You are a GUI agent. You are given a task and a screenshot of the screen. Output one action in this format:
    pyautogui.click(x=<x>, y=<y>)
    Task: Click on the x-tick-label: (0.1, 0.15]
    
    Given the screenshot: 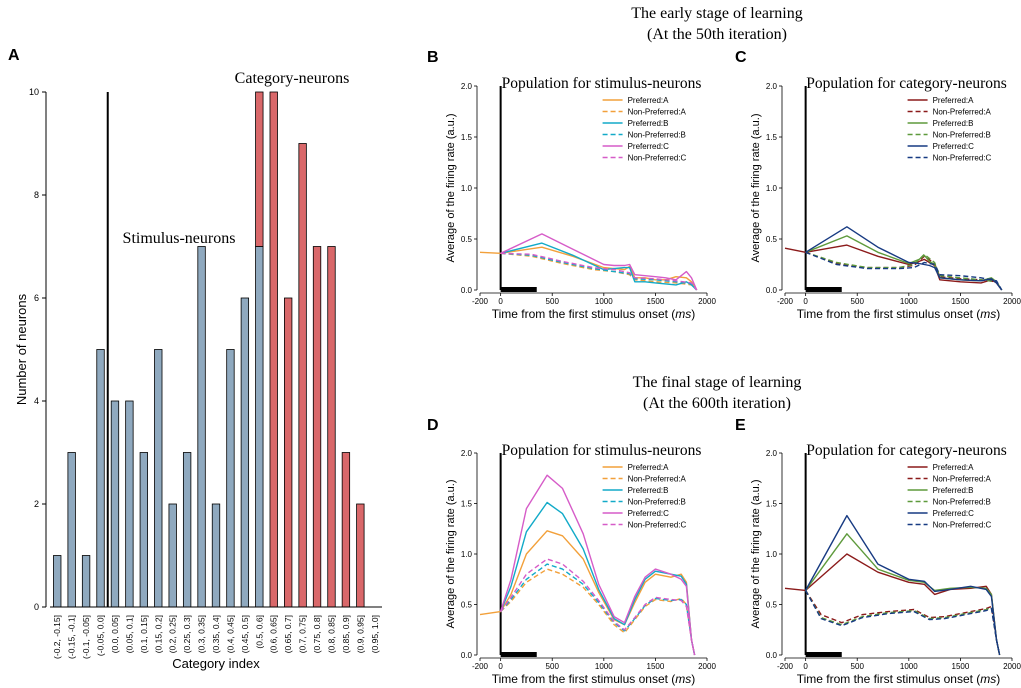 What is the action you would take?
    pyautogui.click(x=144, y=634)
    